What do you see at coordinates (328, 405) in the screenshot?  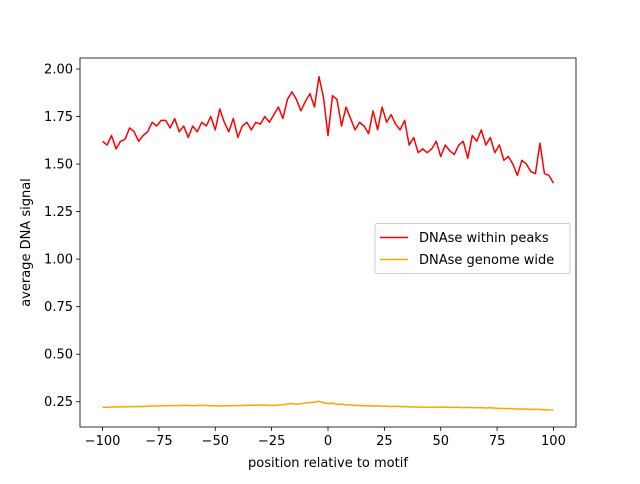 I see `series-line` at bounding box center [328, 405].